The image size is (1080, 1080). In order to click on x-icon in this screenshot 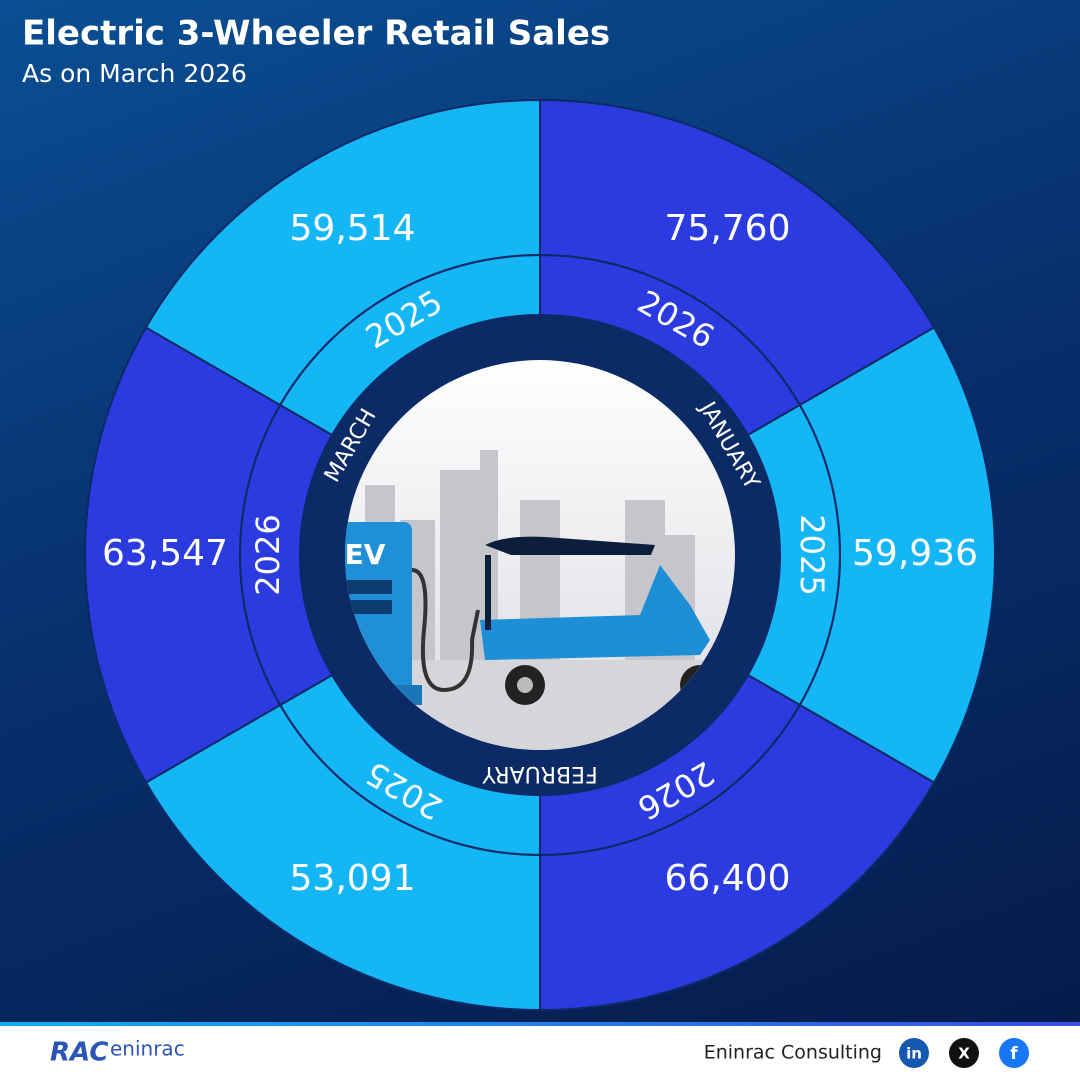, I will do `click(964, 1053)`.